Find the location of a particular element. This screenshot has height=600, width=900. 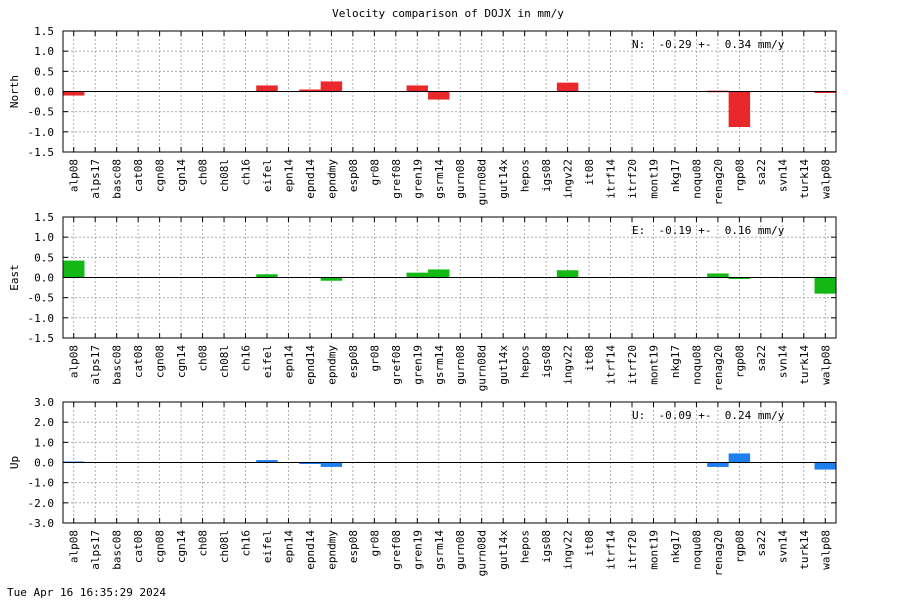

east-category-label: nkg17 is located at coordinates (675, 361).